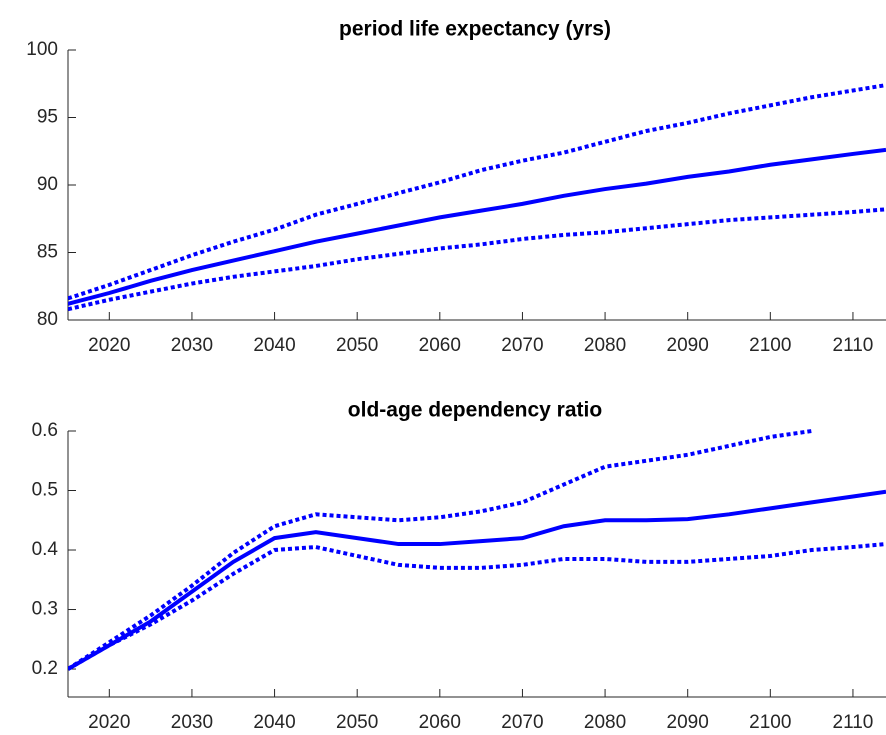  Describe the element at coordinates (475, 410) in the screenshot. I see `chart-title: old-age dependency ratio` at that location.